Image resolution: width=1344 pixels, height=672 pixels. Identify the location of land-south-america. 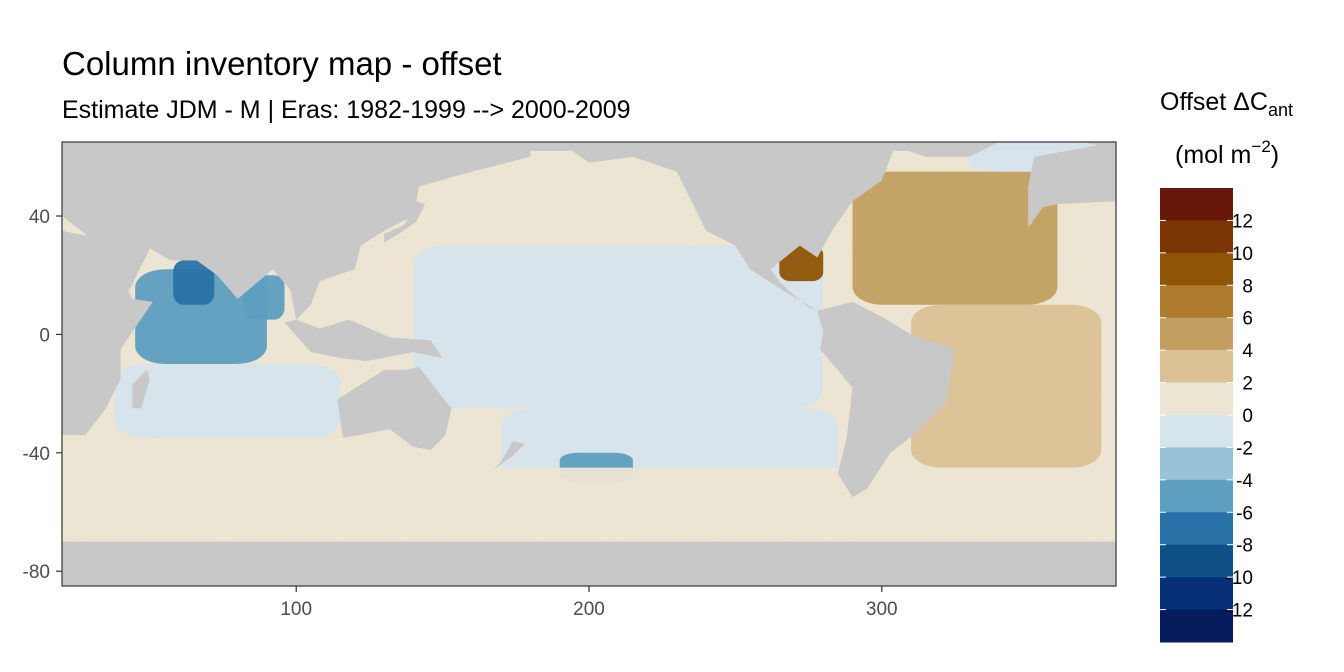
(886, 399).